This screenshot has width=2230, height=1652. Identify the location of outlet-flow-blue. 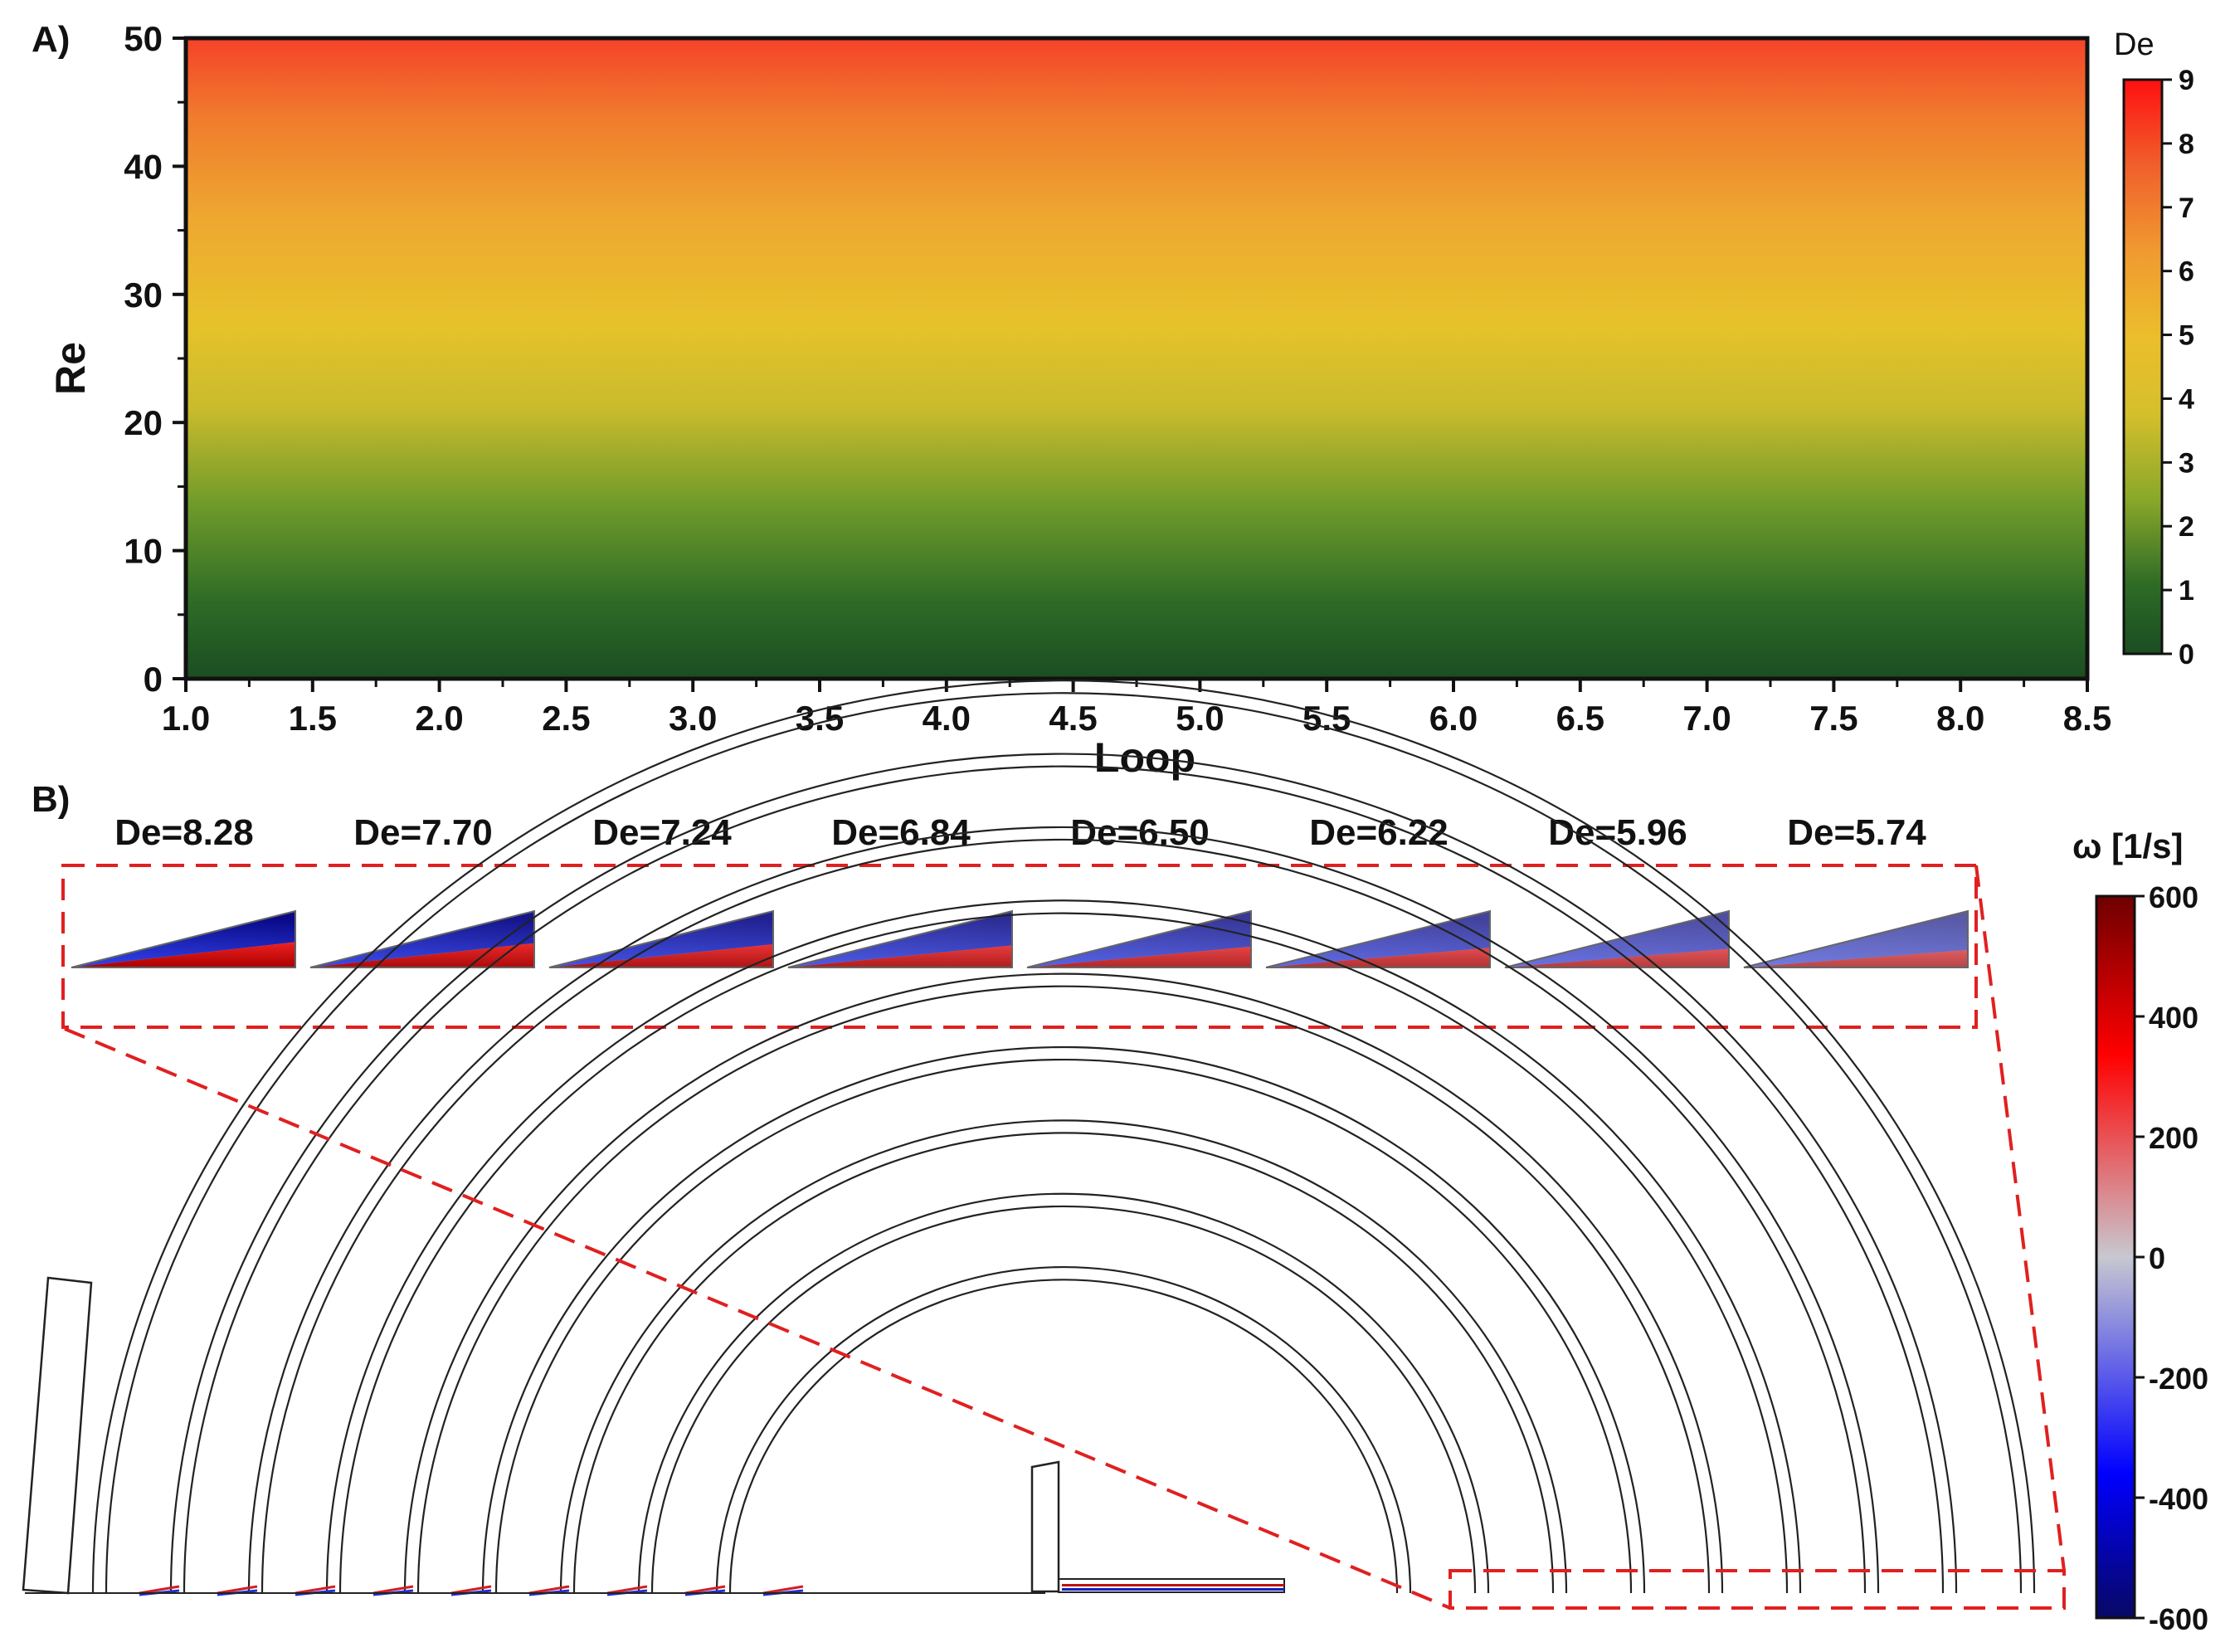
(1173, 1590).